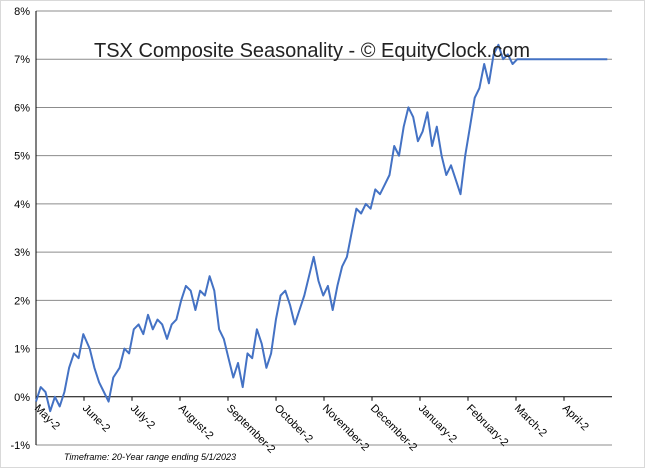  Describe the element at coordinates (196, 422) in the screenshot. I see `x-tick-label: August-2` at that location.